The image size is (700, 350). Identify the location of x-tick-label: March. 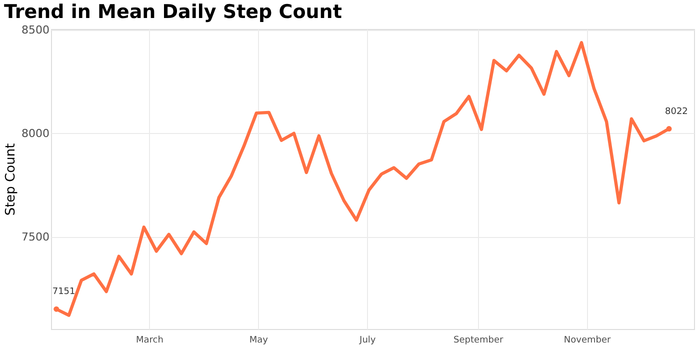
(150, 341).